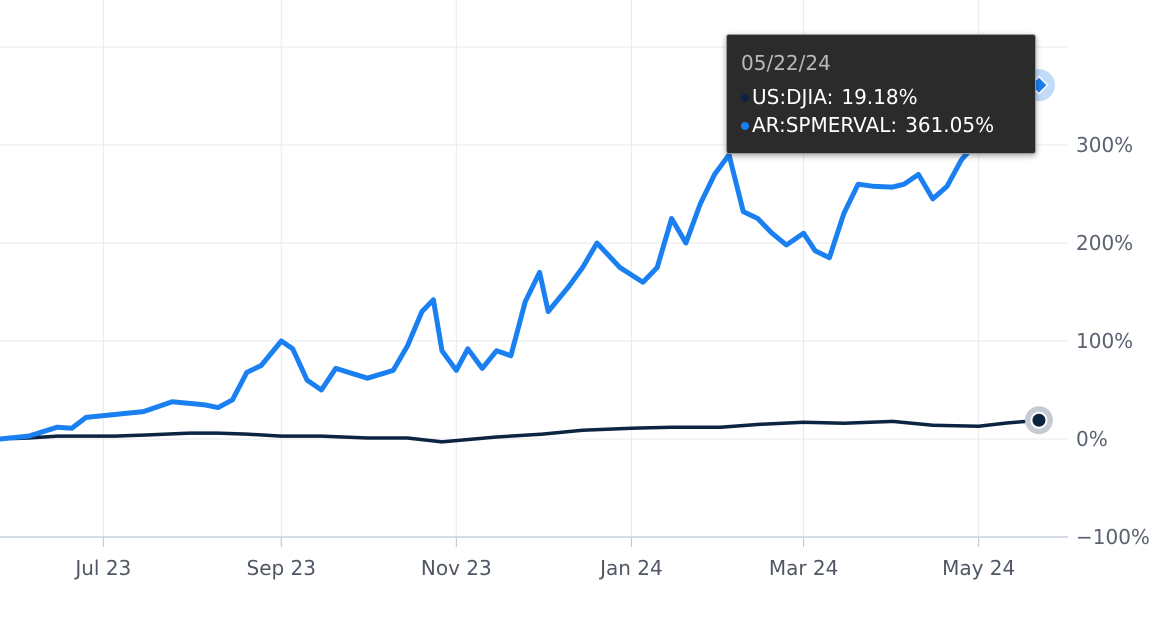 The image size is (1166, 626). I want to click on x-tick-label: Mar 24, so click(804, 568).